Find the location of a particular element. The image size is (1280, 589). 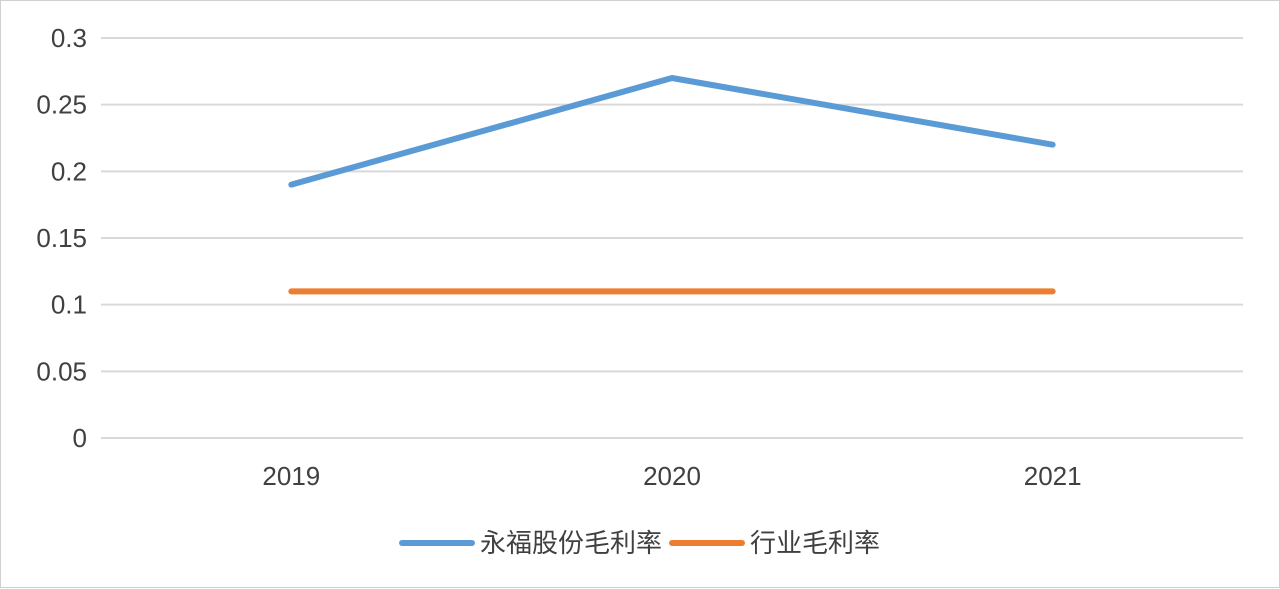

legend: 永福股份毛利率 行业毛利率 is located at coordinates (641, 544).